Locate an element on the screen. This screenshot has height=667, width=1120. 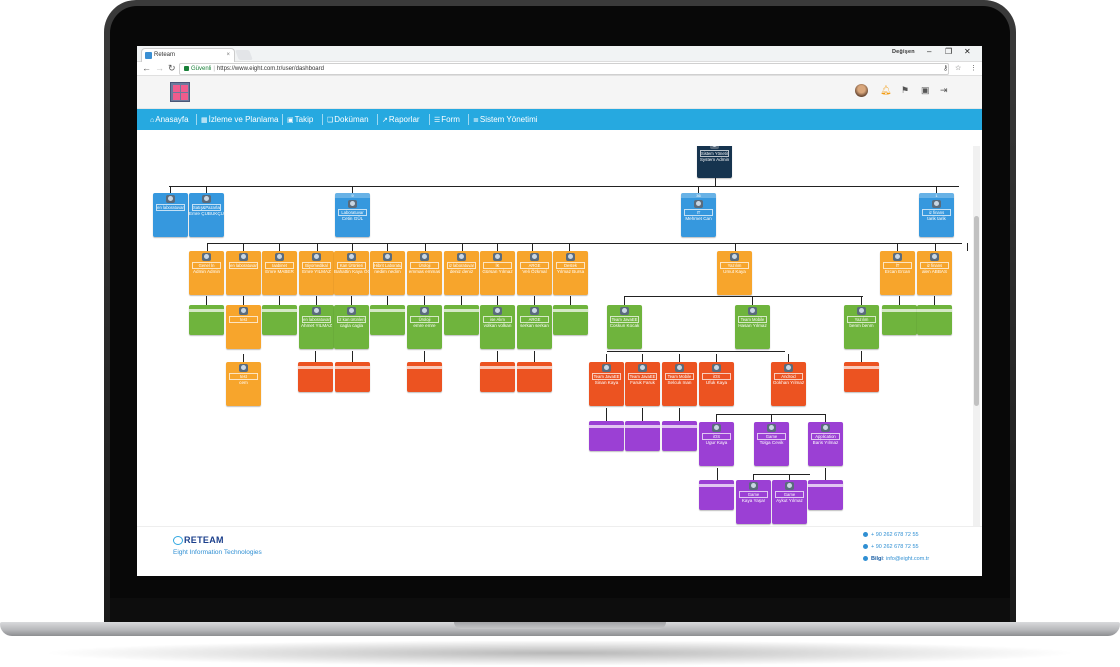
app-logo is located at coordinates (180, 92).